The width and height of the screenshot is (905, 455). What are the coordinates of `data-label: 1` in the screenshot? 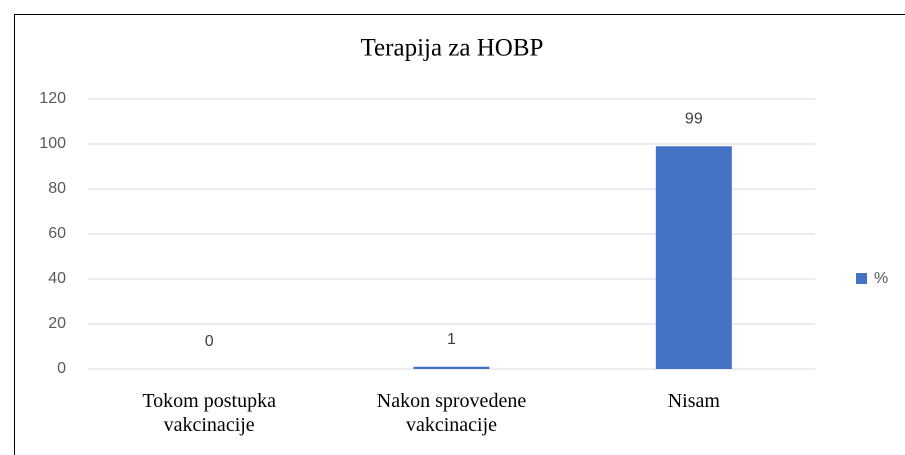 It's located at (451, 339).